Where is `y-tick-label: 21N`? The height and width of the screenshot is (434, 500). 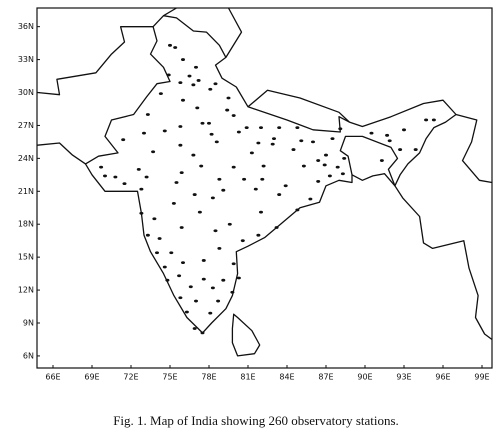 y-tick-label: 21N is located at coordinates (26, 191).